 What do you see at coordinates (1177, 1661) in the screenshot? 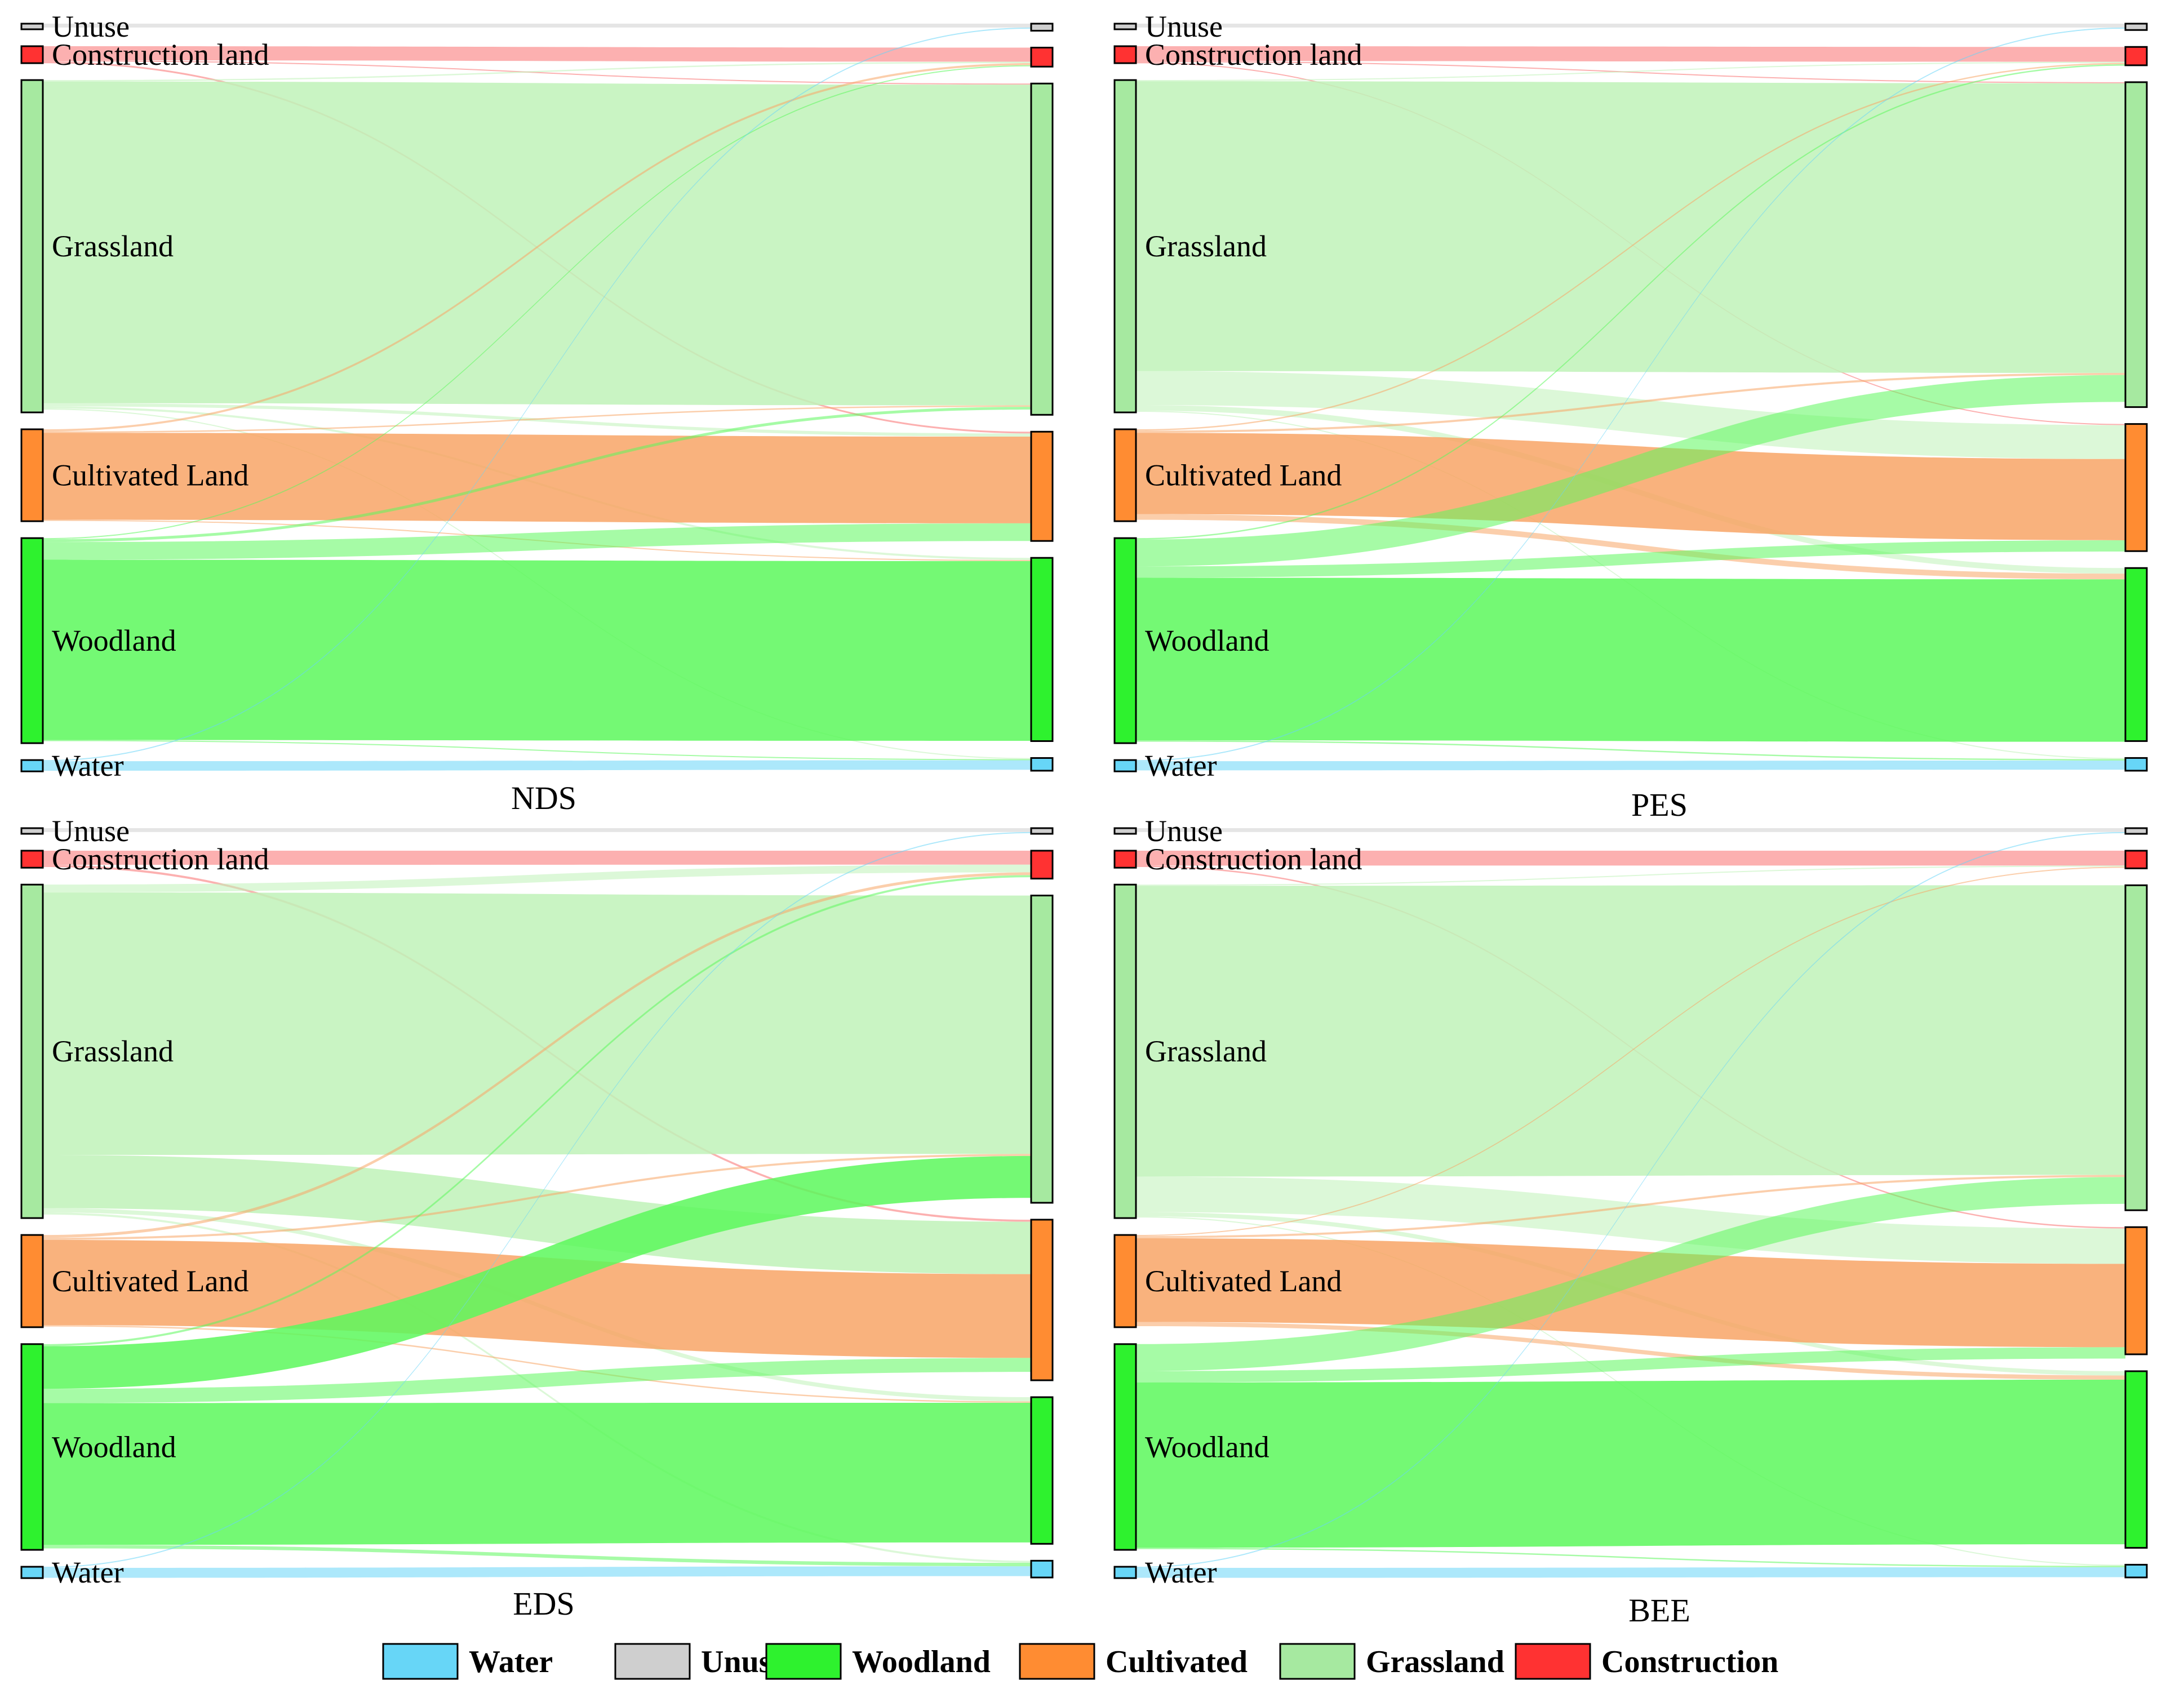
I see `legend-label-cultivated: Cultivated` at bounding box center [1177, 1661].